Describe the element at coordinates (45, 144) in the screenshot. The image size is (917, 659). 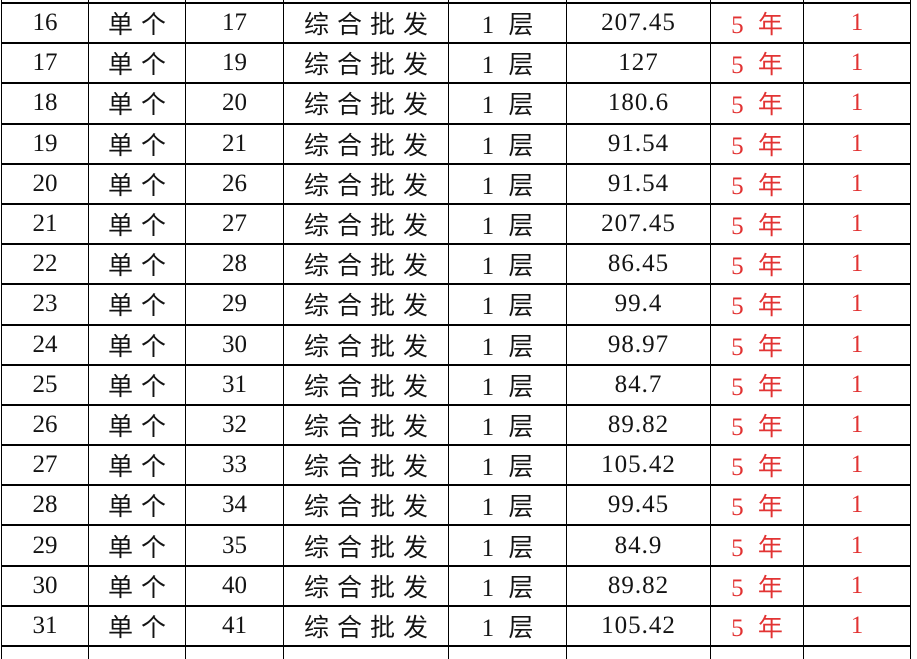
I see `cell-row-number: 19` at that location.